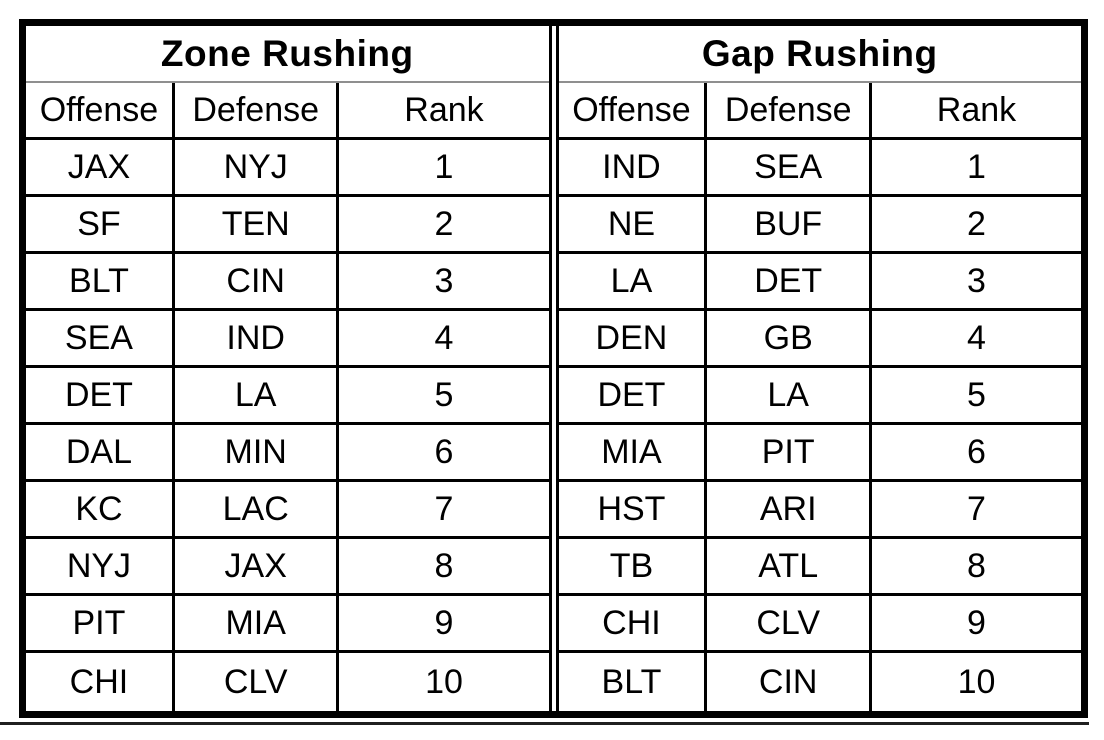  Describe the element at coordinates (789, 281) in the screenshot. I see `defense-cell: DET` at that location.